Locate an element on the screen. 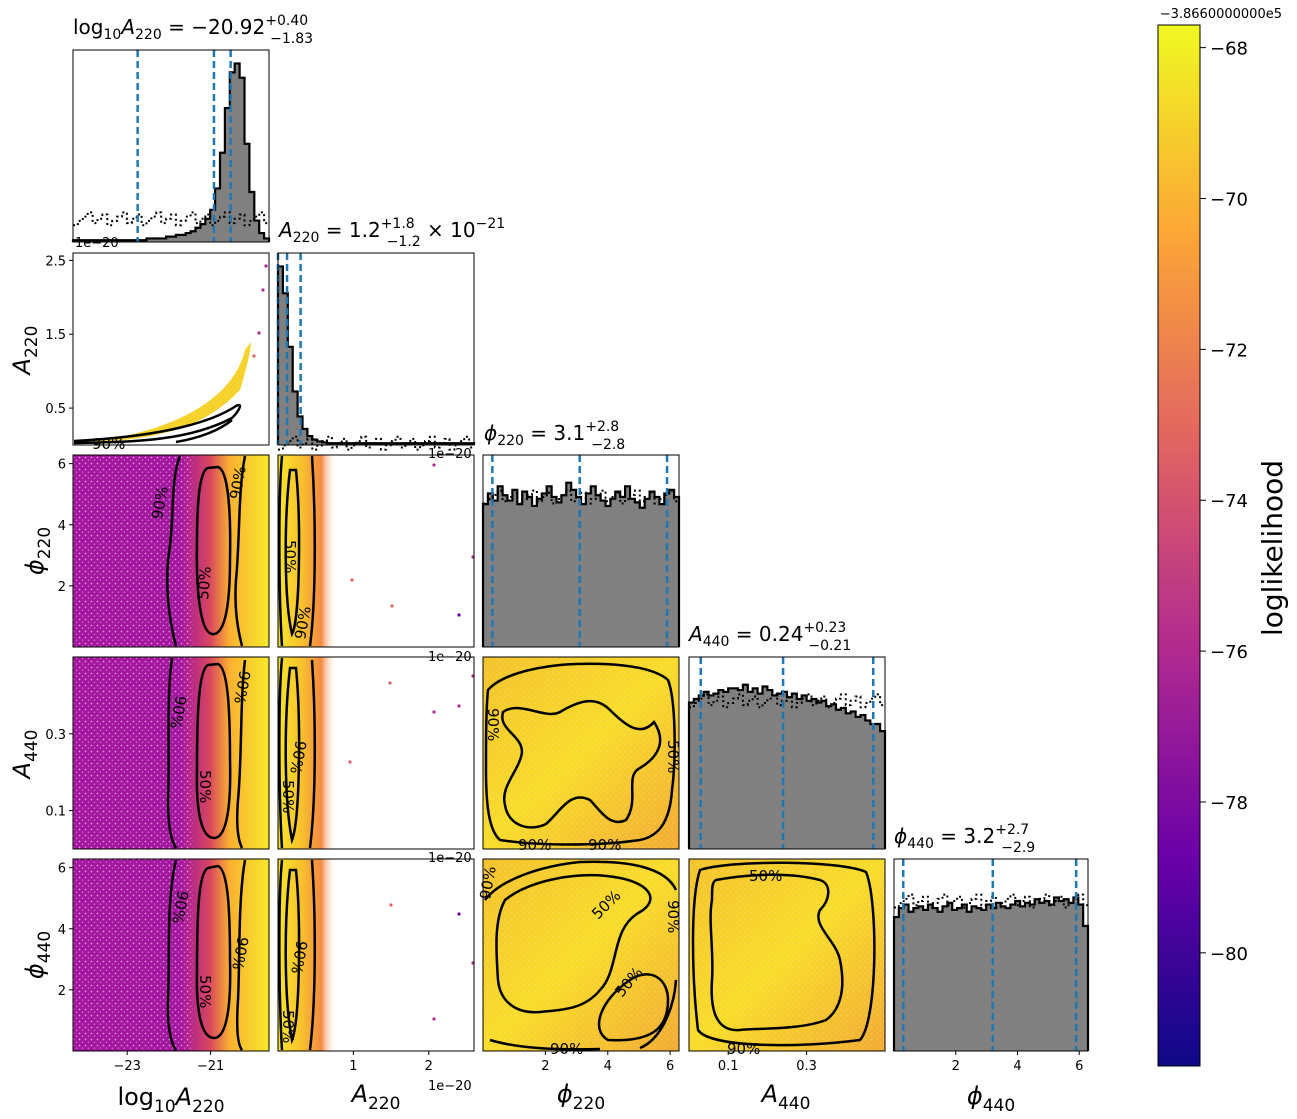 This screenshot has height=1119, width=1297. colorbar-tick-label: −78 is located at coordinates (1229, 803).